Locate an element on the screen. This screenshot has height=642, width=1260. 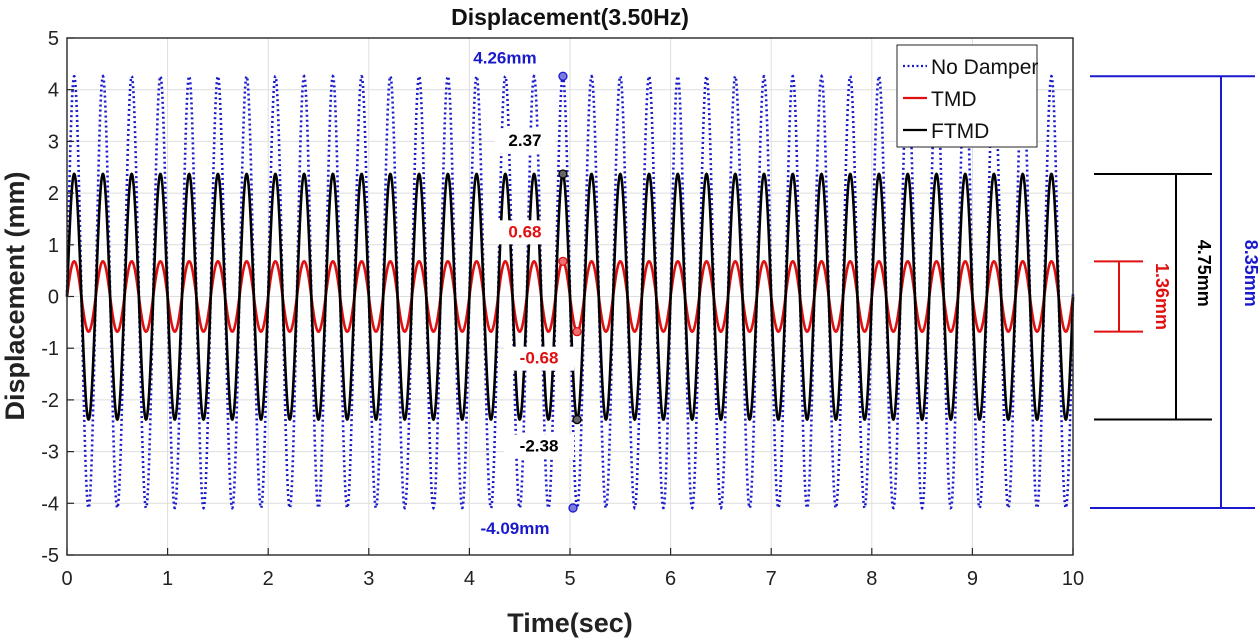
annotation-layer: 4.26mm -4.09mm 2.37 -2.38 0.68 -0.68 is located at coordinates (524, 293).